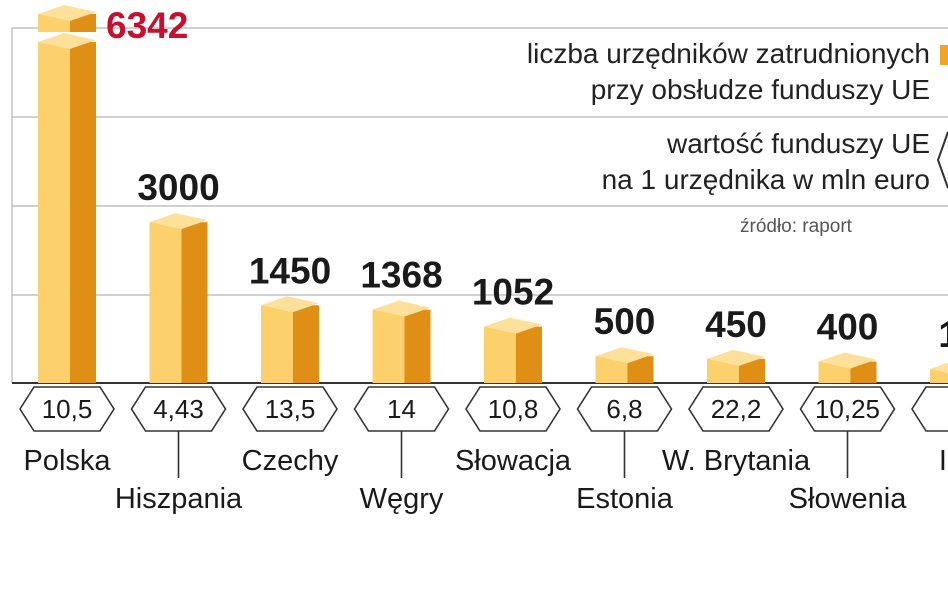 Image resolution: width=948 pixels, height=593 pixels. Describe the element at coordinates (178, 187) in the screenshot. I see `value-label: 3000` at that location.